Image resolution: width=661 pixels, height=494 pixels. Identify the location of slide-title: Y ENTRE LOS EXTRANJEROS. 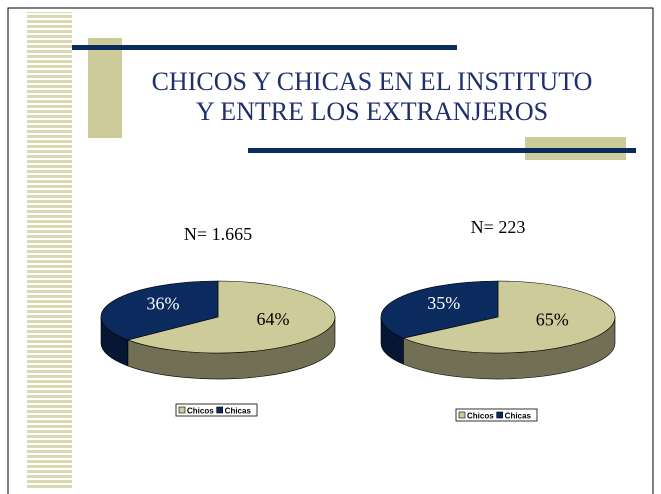
(372, 111).